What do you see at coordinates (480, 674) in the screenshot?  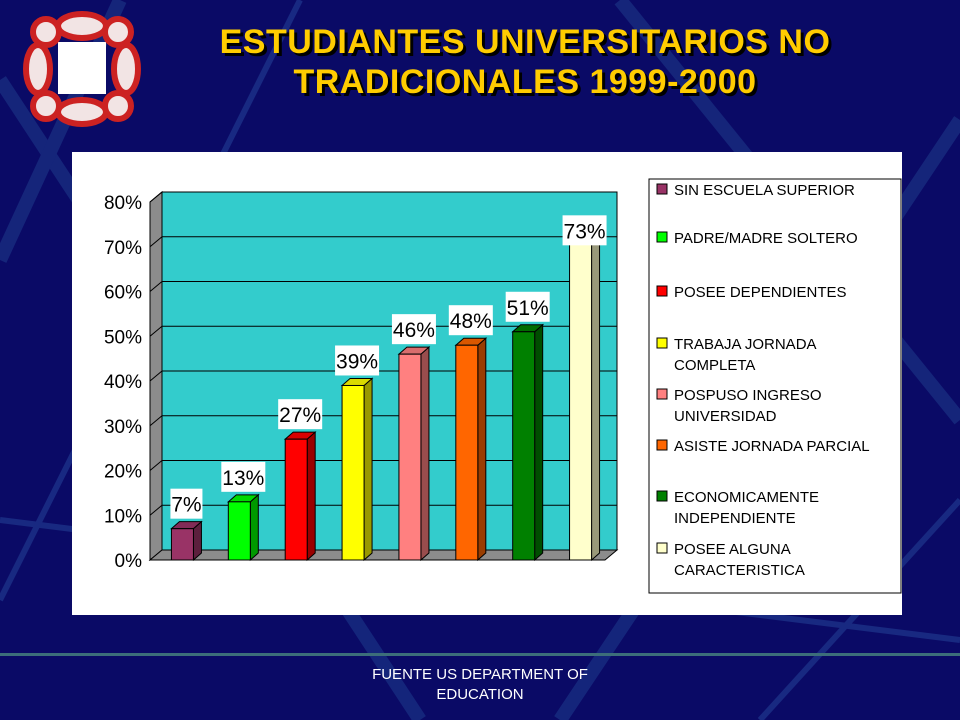 I see `source-line-1: FUENTE US DEPARTMENT OF` at bounding box center [480, 674].